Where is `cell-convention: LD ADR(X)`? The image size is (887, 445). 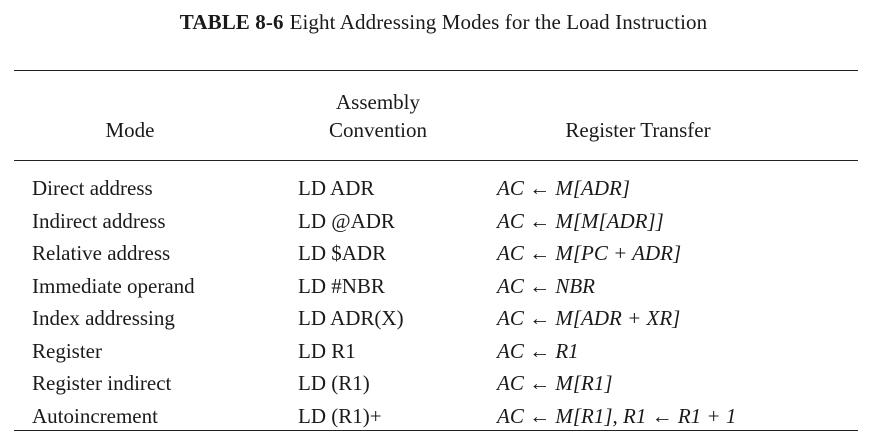
cell-convention: LD ADR(X) is located at coordinates (351, 318).